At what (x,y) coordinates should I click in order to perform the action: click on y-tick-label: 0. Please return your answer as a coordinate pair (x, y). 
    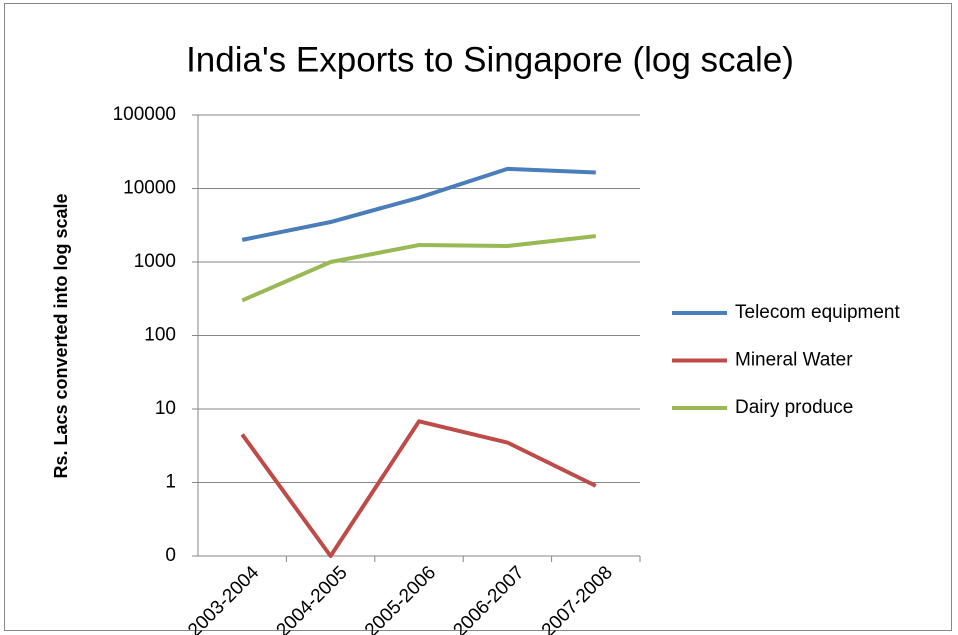
    Looking at the image, I should click on (170, 555).